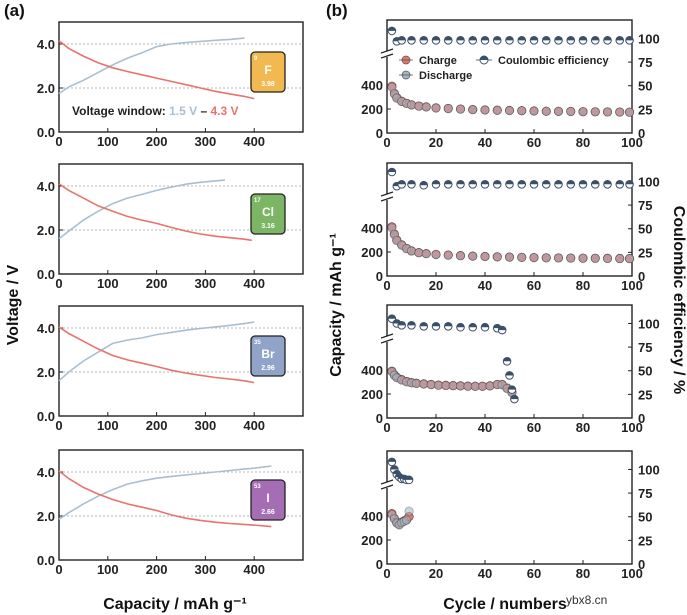  What do you see at coordinates (206, 425) in the screenshot?
I see `x-tick-label: 300` at bounding box center [206, 425].